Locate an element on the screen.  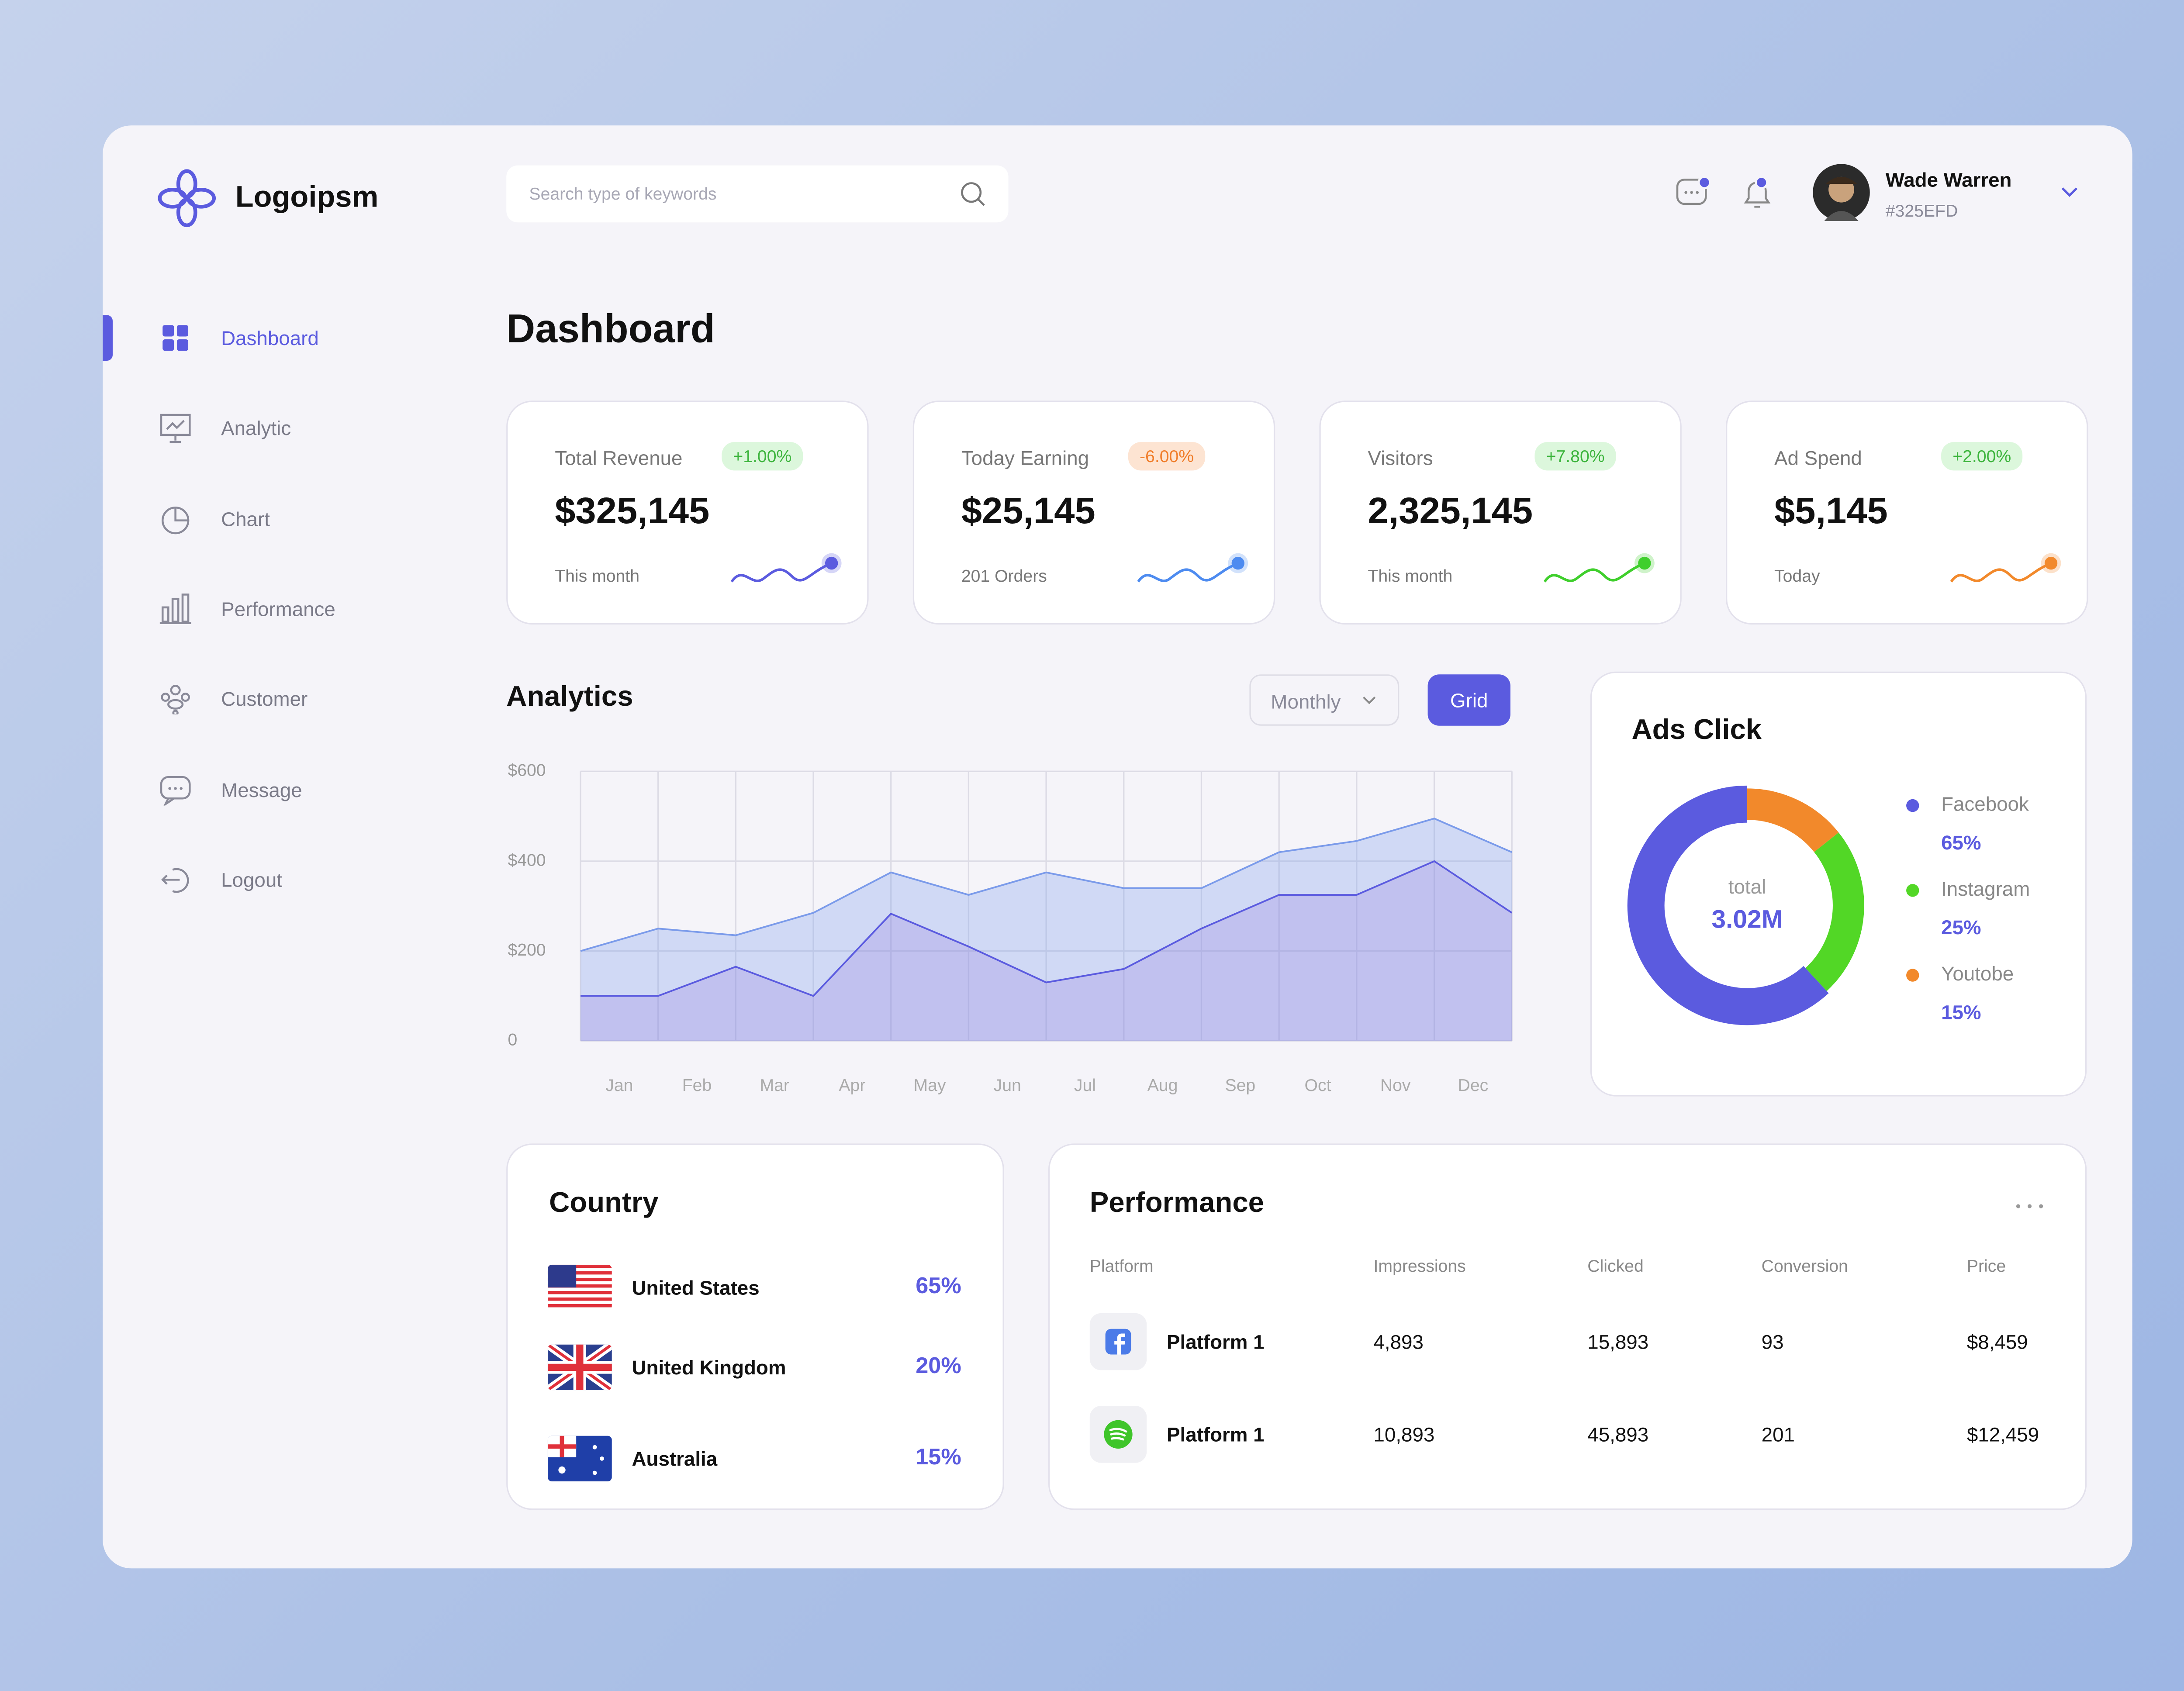
country-name: United States is located at coordinates (696, 1287).